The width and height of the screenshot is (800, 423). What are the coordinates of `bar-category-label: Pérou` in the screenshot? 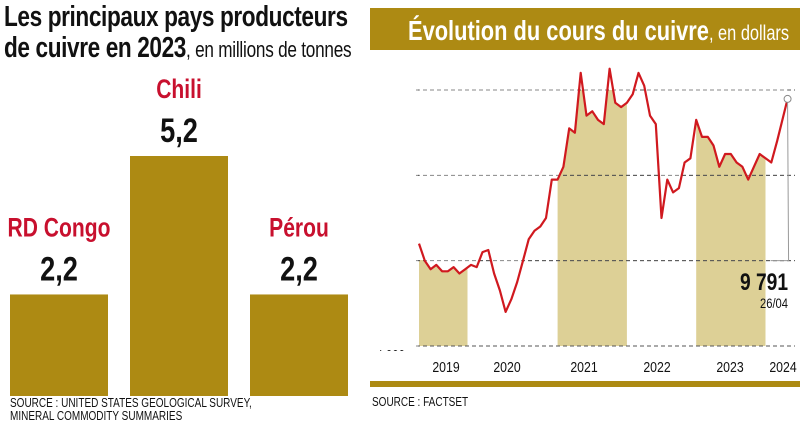 It's located at (299, 228).